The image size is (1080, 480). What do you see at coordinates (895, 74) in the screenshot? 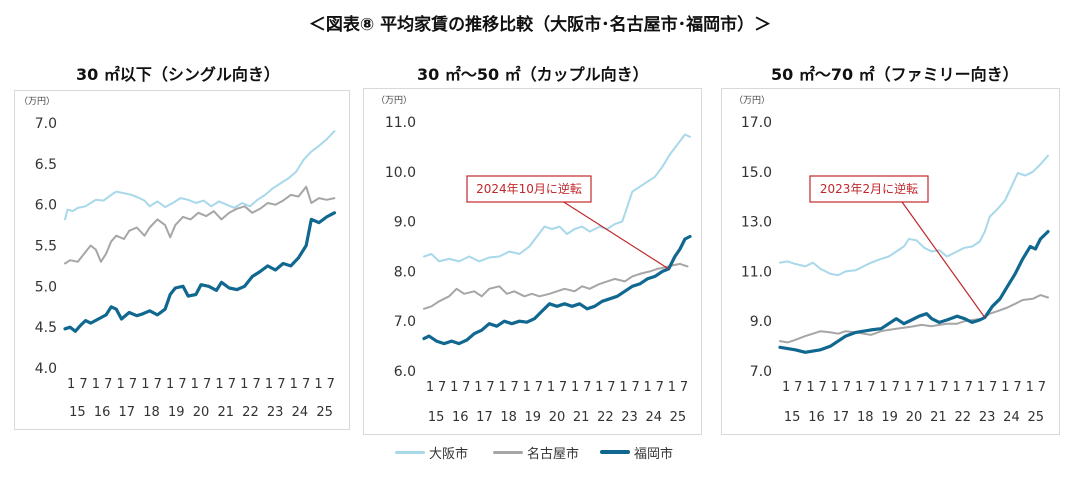
I see `panel-title-family: 50 ㎡～70 ㎡（ファミリー向き）` at bounding box center [895, 74].